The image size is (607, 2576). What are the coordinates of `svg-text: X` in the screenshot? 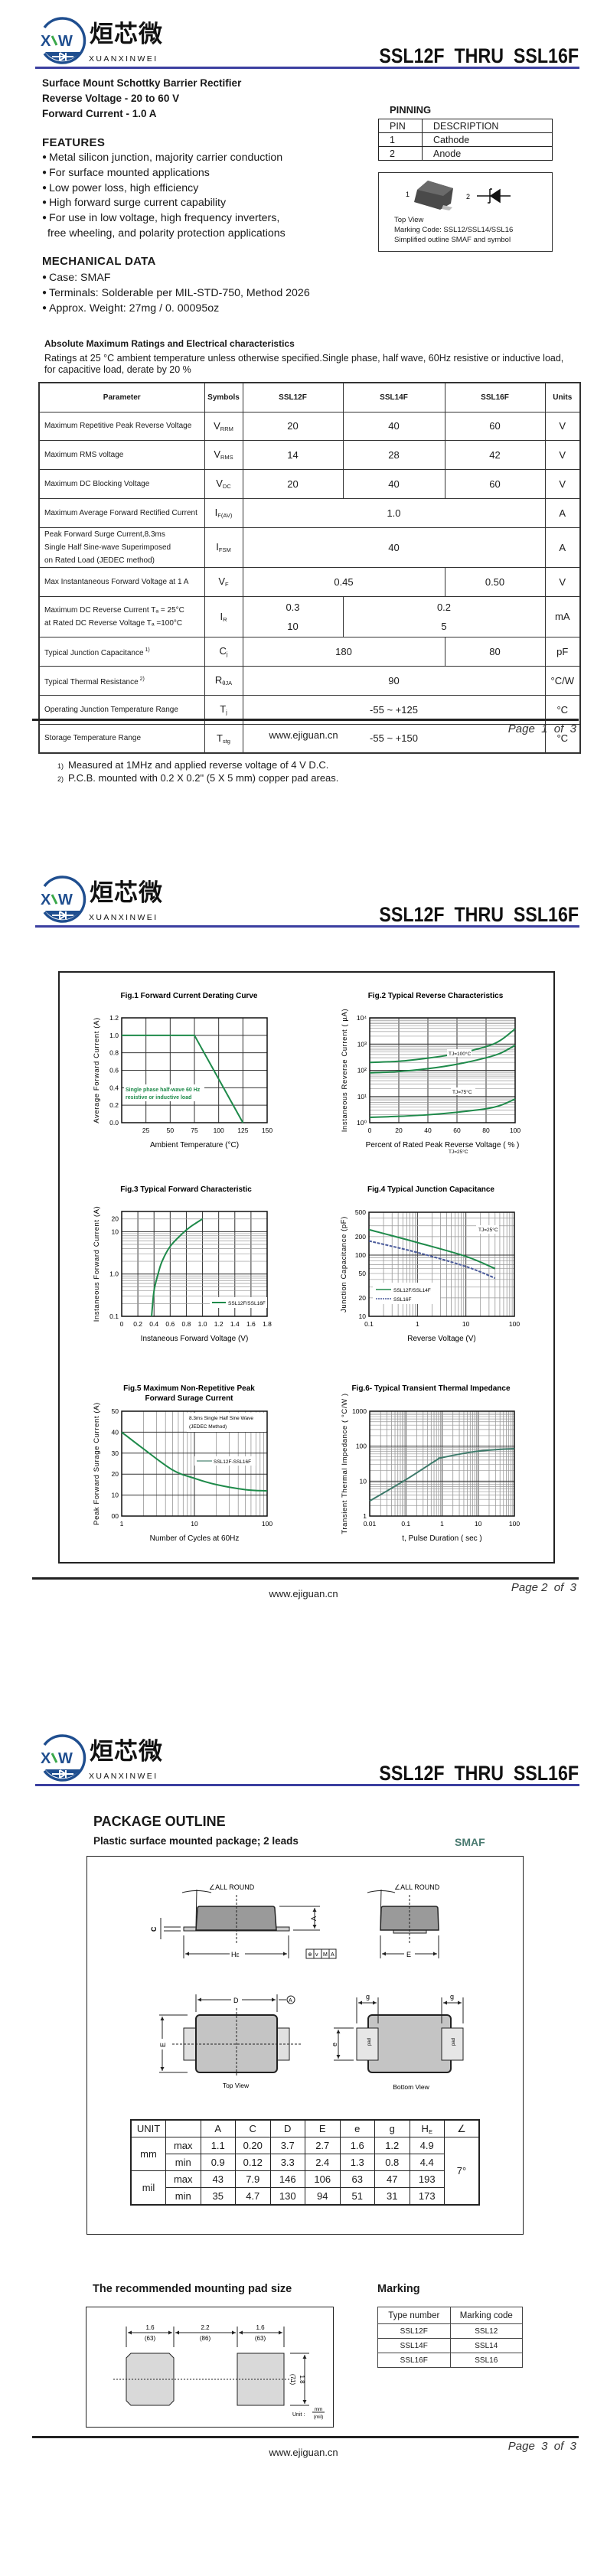 It's located at (46, 1759).